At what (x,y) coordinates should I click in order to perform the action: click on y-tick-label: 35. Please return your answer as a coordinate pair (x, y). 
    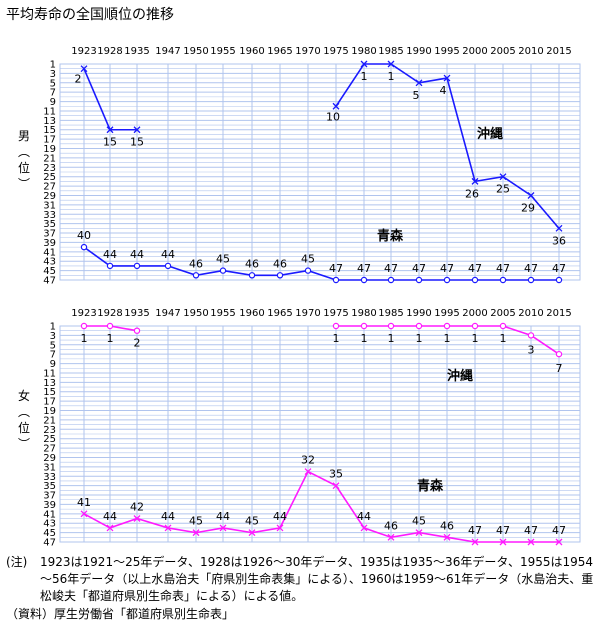
    Looking at the image, I should click on (49, 486).